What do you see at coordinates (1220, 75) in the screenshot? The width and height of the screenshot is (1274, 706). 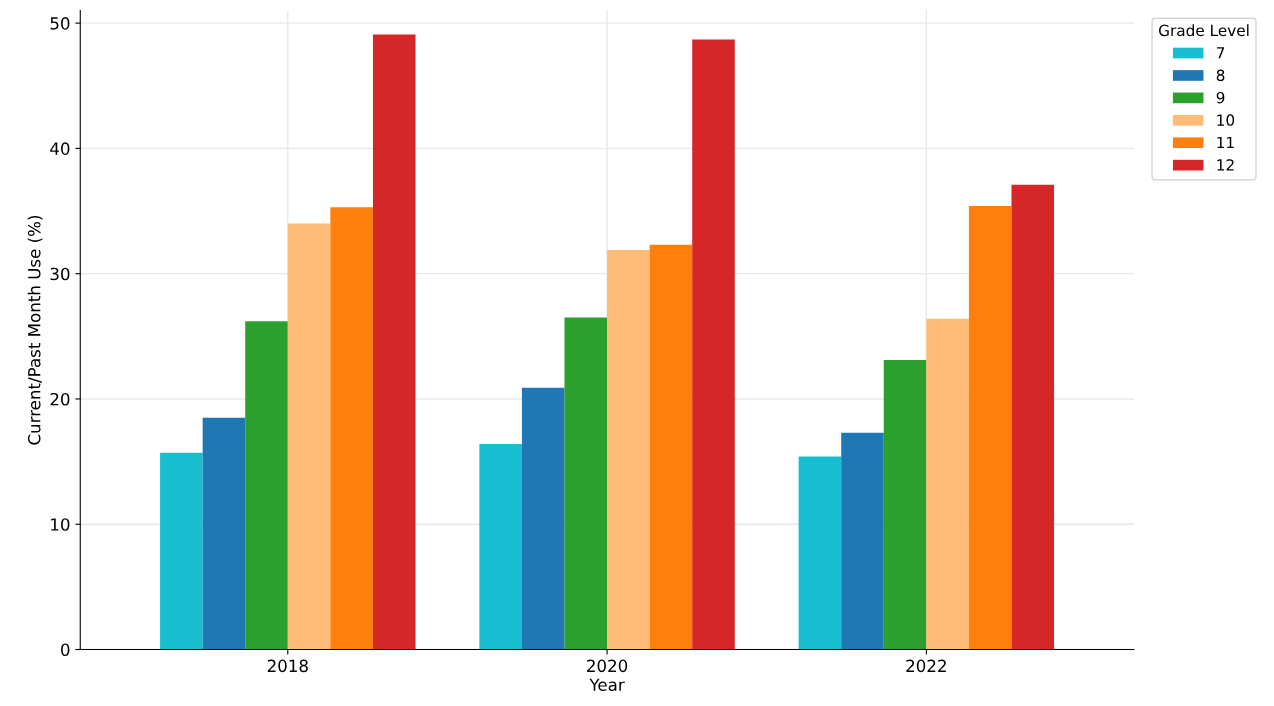 I see `legend-label: 8` at bounding box center [1220, 75].